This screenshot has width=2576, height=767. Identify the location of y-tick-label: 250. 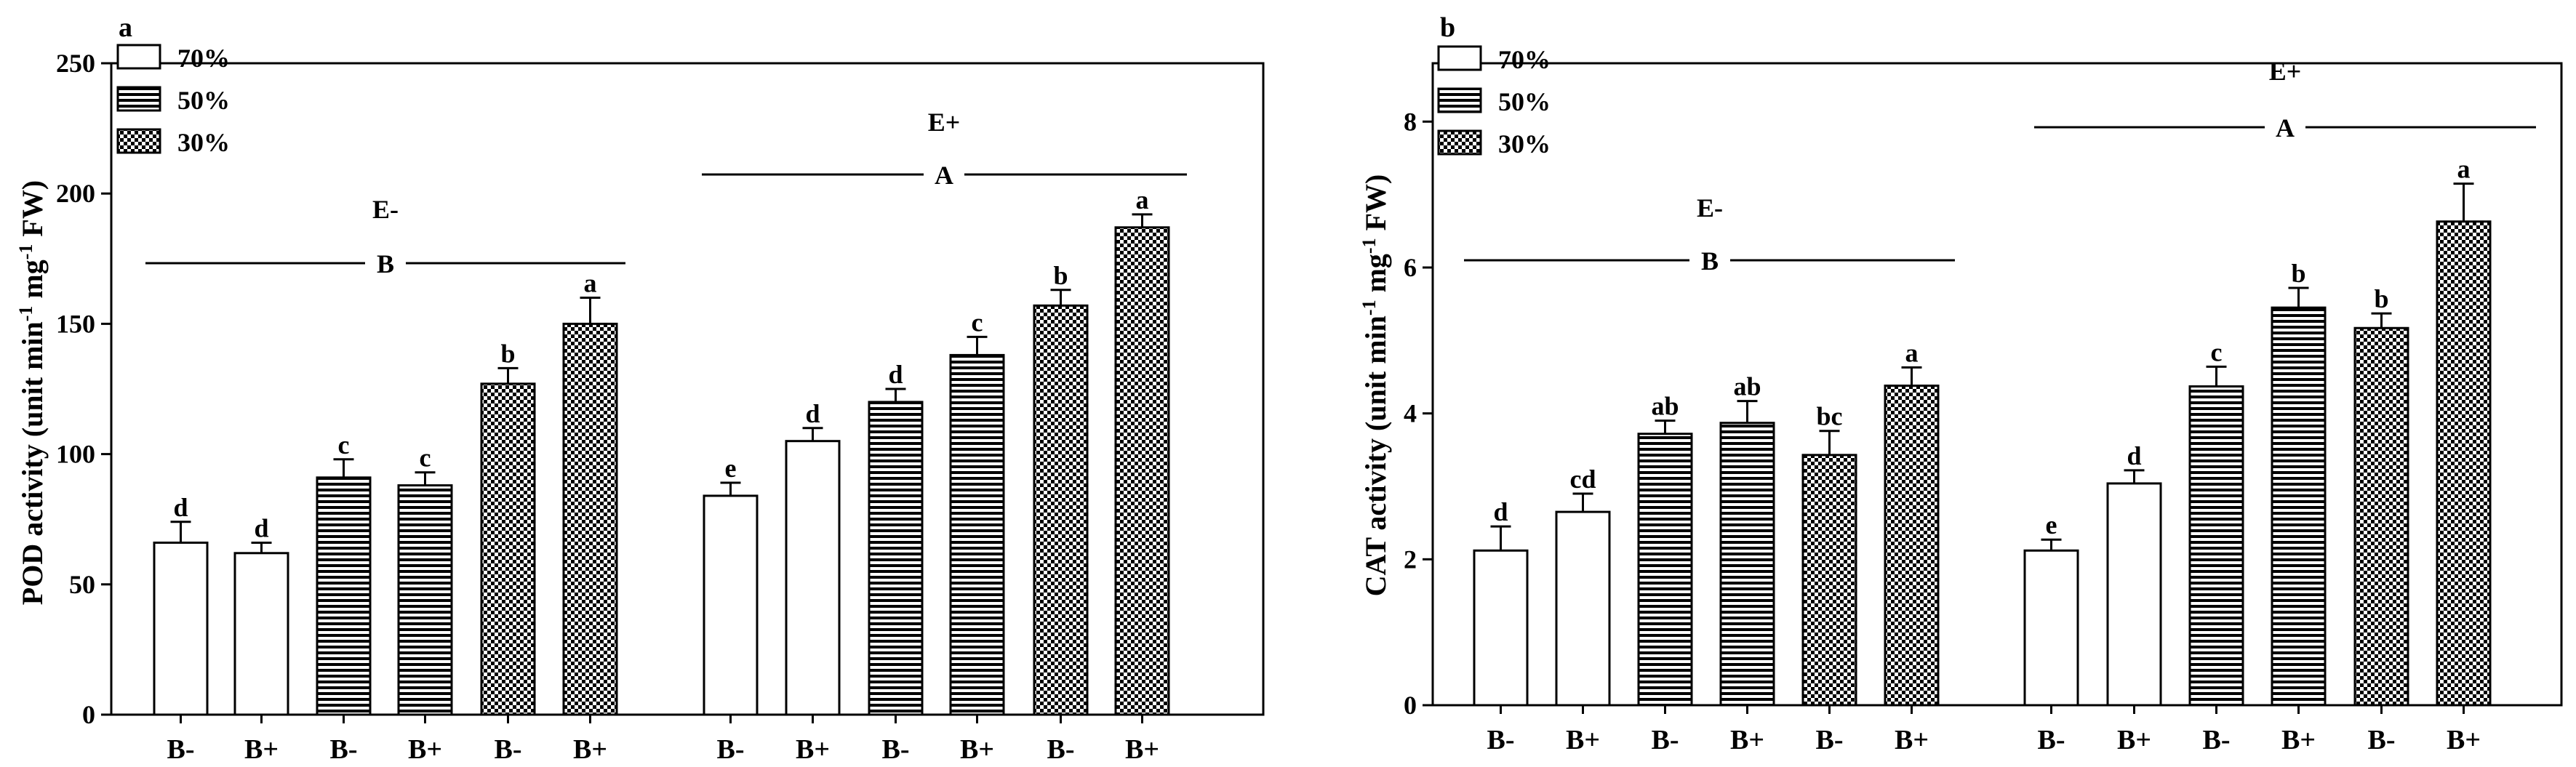
(75, 63).